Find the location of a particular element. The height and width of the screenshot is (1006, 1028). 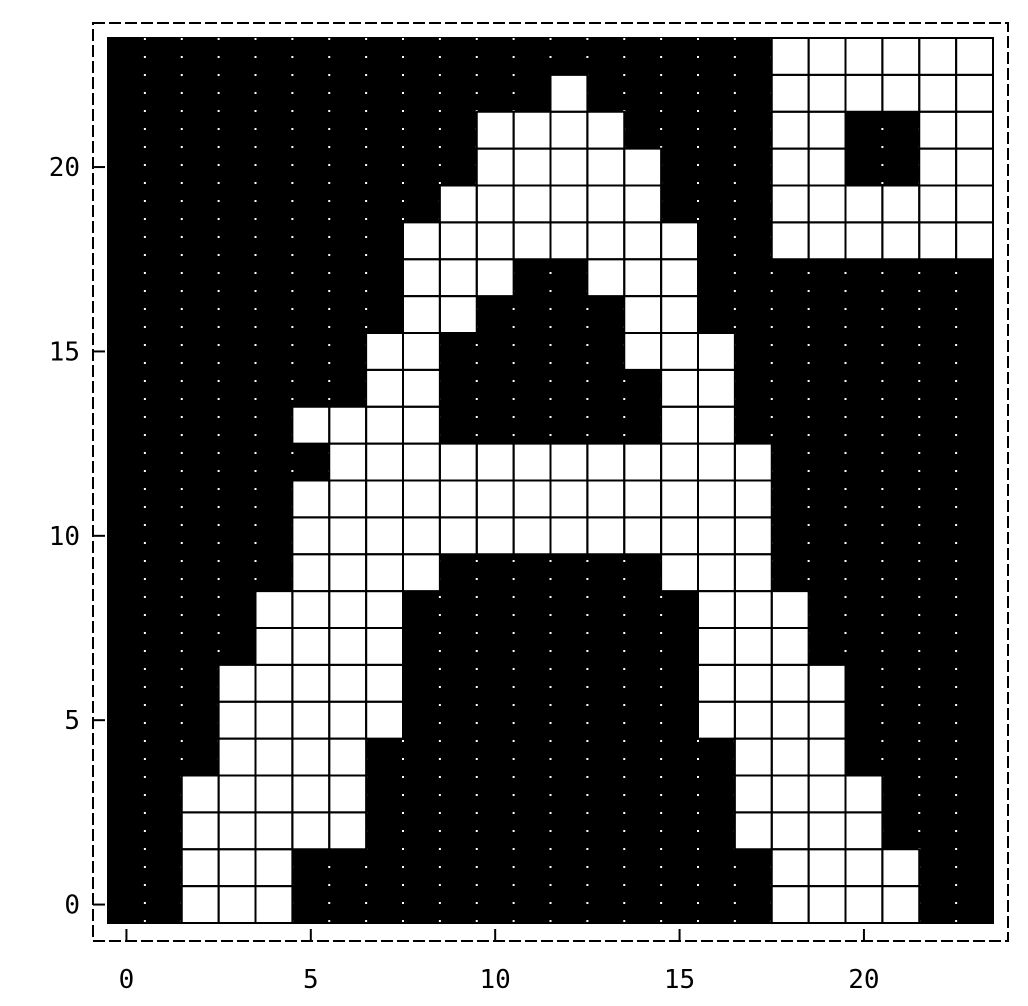

x-axis: 0 5 10 15 20 is located at coordinates (499, 962).